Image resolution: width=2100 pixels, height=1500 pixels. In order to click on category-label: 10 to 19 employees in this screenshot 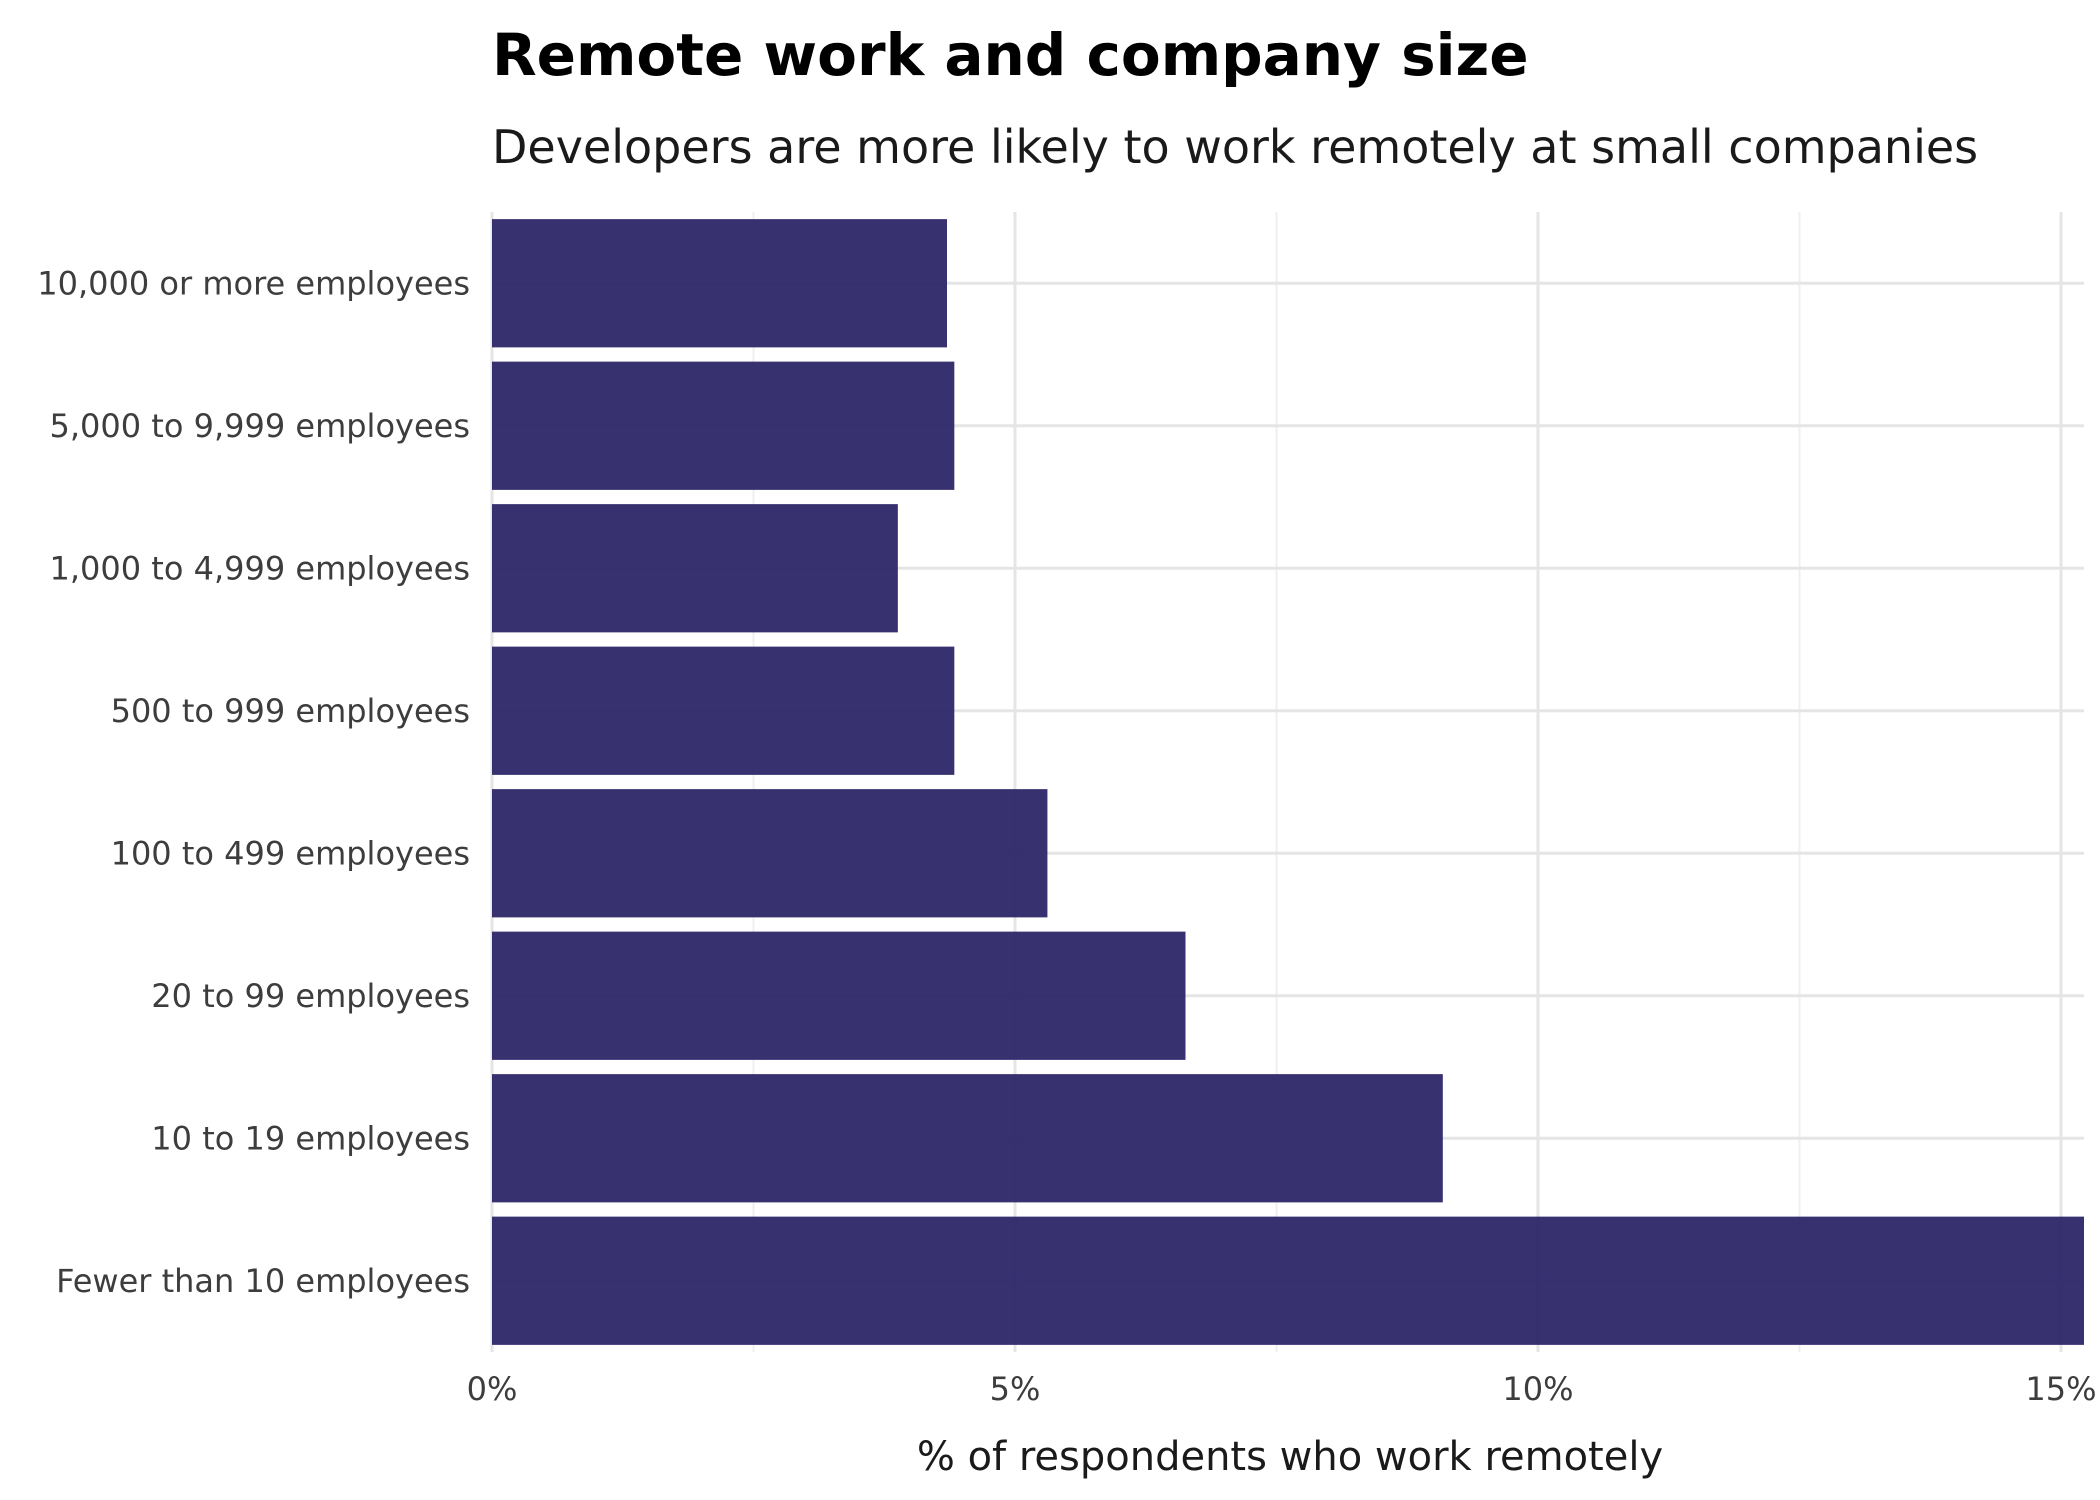, I will do `click(310, 1138)`.